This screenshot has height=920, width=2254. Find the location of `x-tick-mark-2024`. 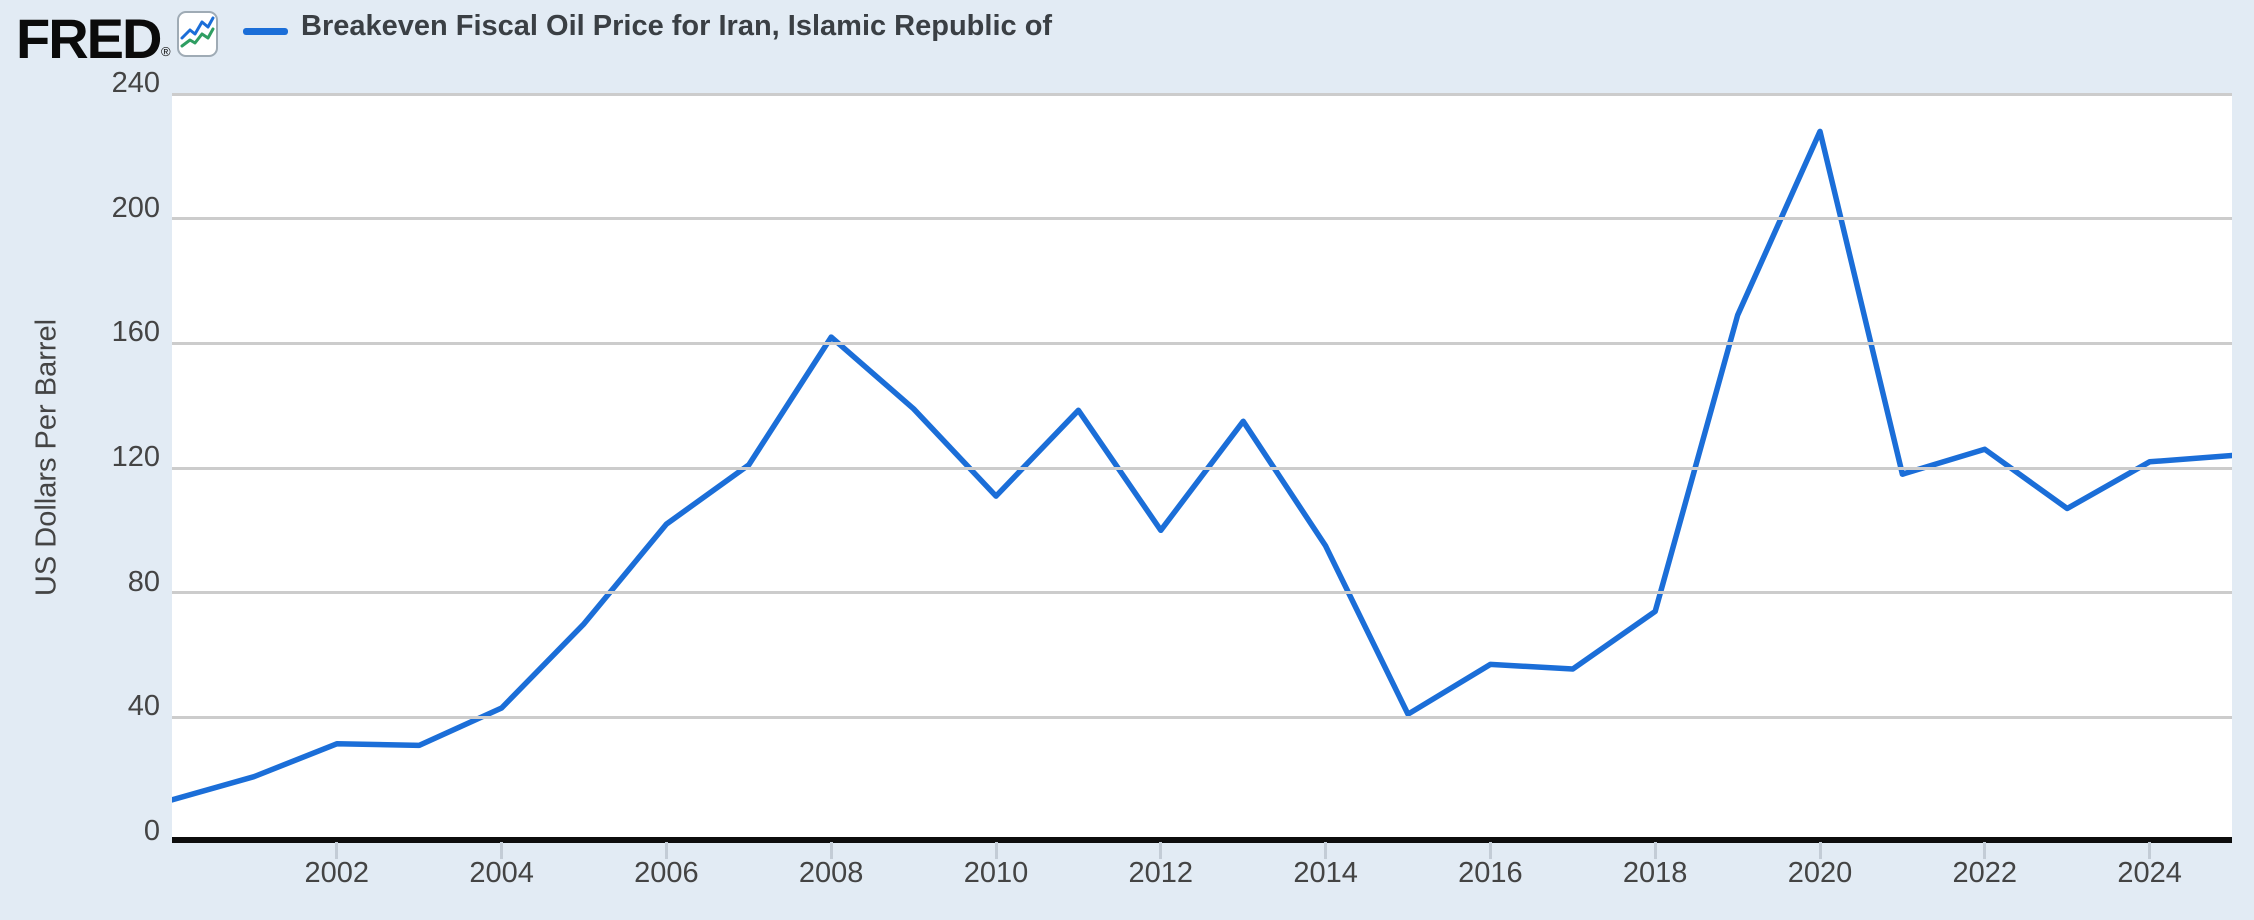

x-tick-mark-2024 is located at coordinates (2150, 850).